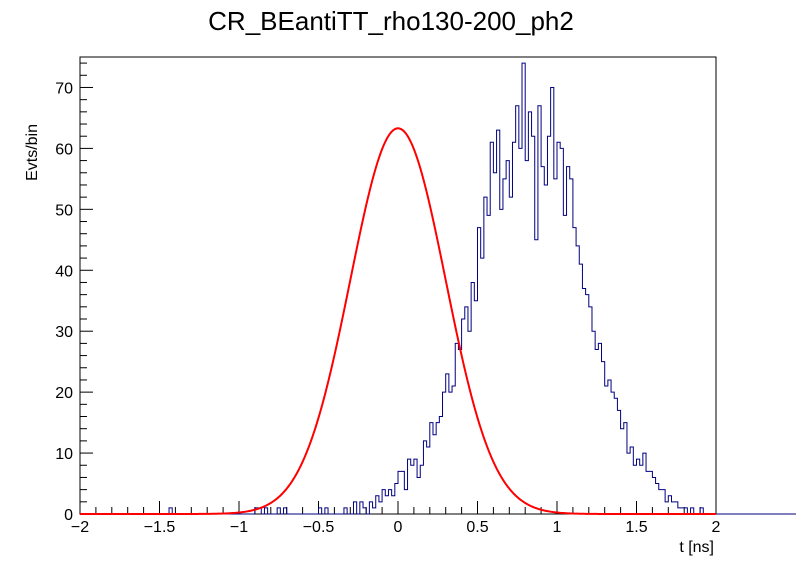  I want to click on x-tick-label: −2, so click(80, 527).